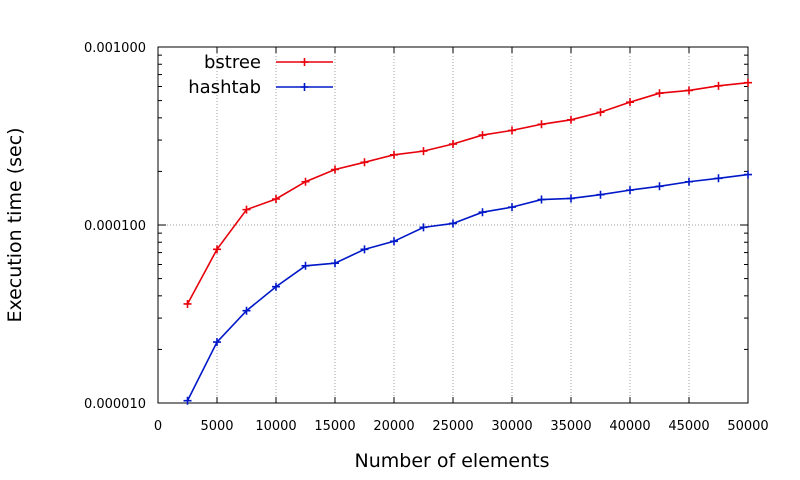  I want to click on y-tick-label: 0.000100, so click(115, 226).